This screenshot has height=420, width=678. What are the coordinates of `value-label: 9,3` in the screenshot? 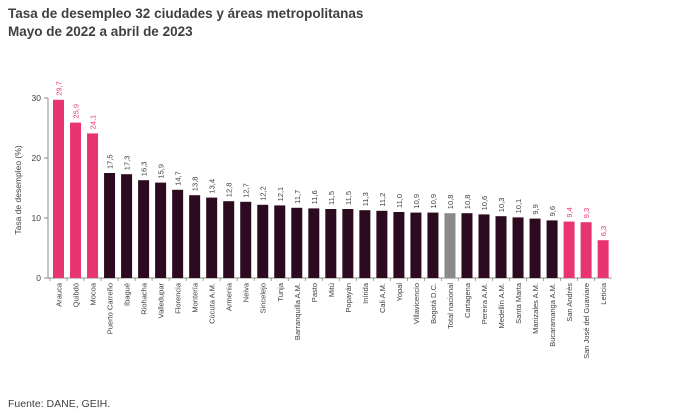 It's located at (586, 213).